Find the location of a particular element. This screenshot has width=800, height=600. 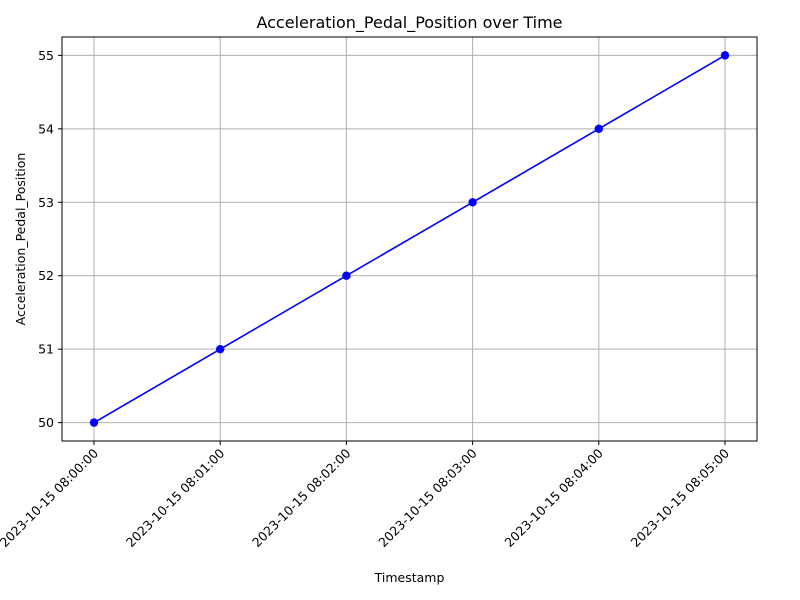

x-tick-label: 2023-10-15 08:05:00 is located at coordinates (680, 497).